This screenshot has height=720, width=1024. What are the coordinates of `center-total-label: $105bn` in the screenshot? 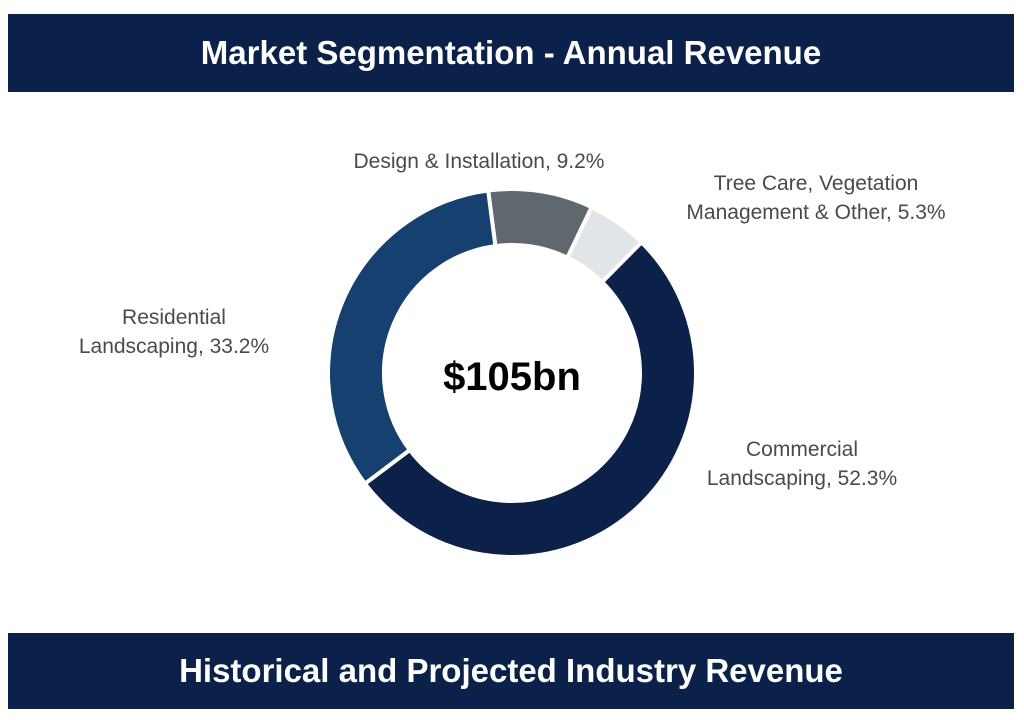 It's located at (512, 377).